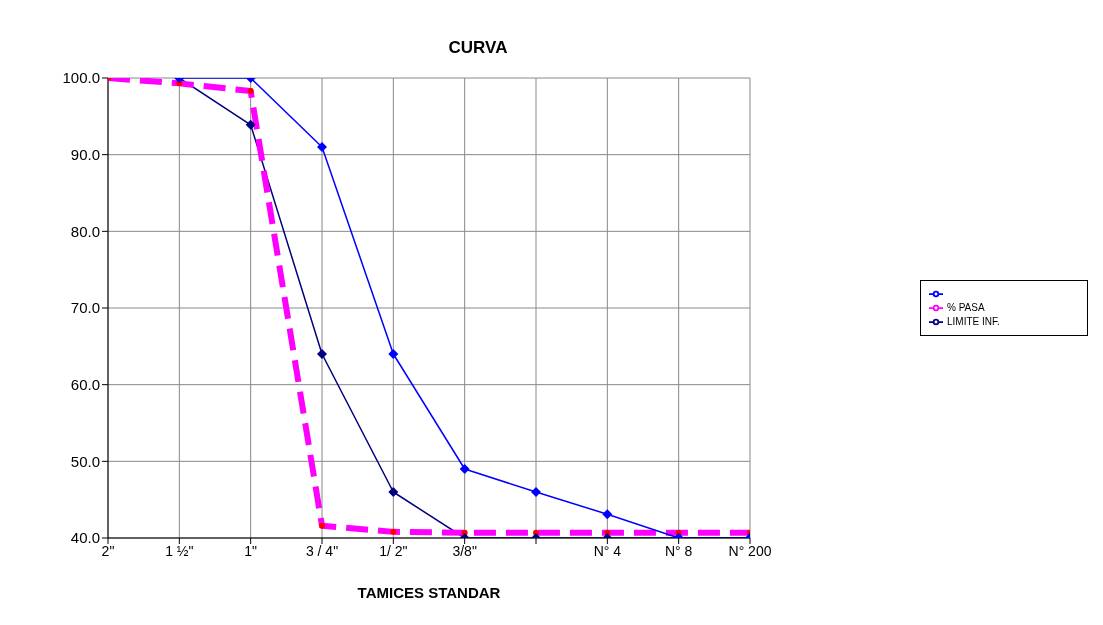 Image resolution: width=1103 pixels, height=625 pixels. Describe the element at coordinates (108, 550) in the screenshot. I see `x-tick-label: 2"` at that location.